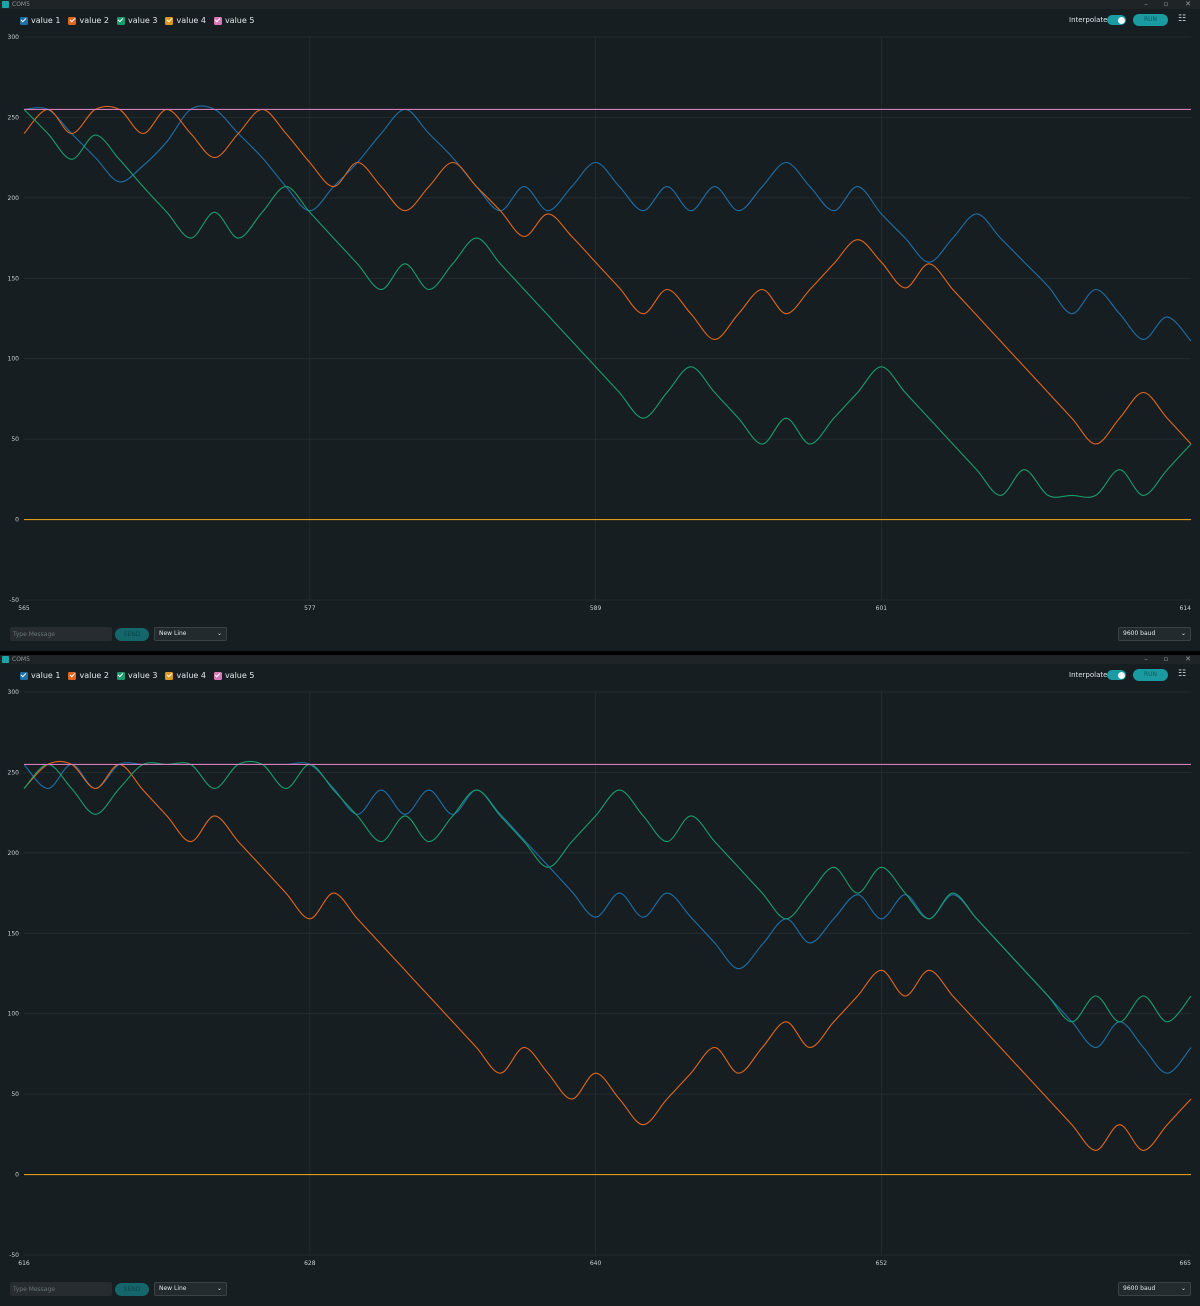 The width and height of the screenshot is (1200, 1306). What do you see at coordinates (24, 1263) in the screenshot?
I see `x-tick-label: 616` at bounding box center [24, 1263].